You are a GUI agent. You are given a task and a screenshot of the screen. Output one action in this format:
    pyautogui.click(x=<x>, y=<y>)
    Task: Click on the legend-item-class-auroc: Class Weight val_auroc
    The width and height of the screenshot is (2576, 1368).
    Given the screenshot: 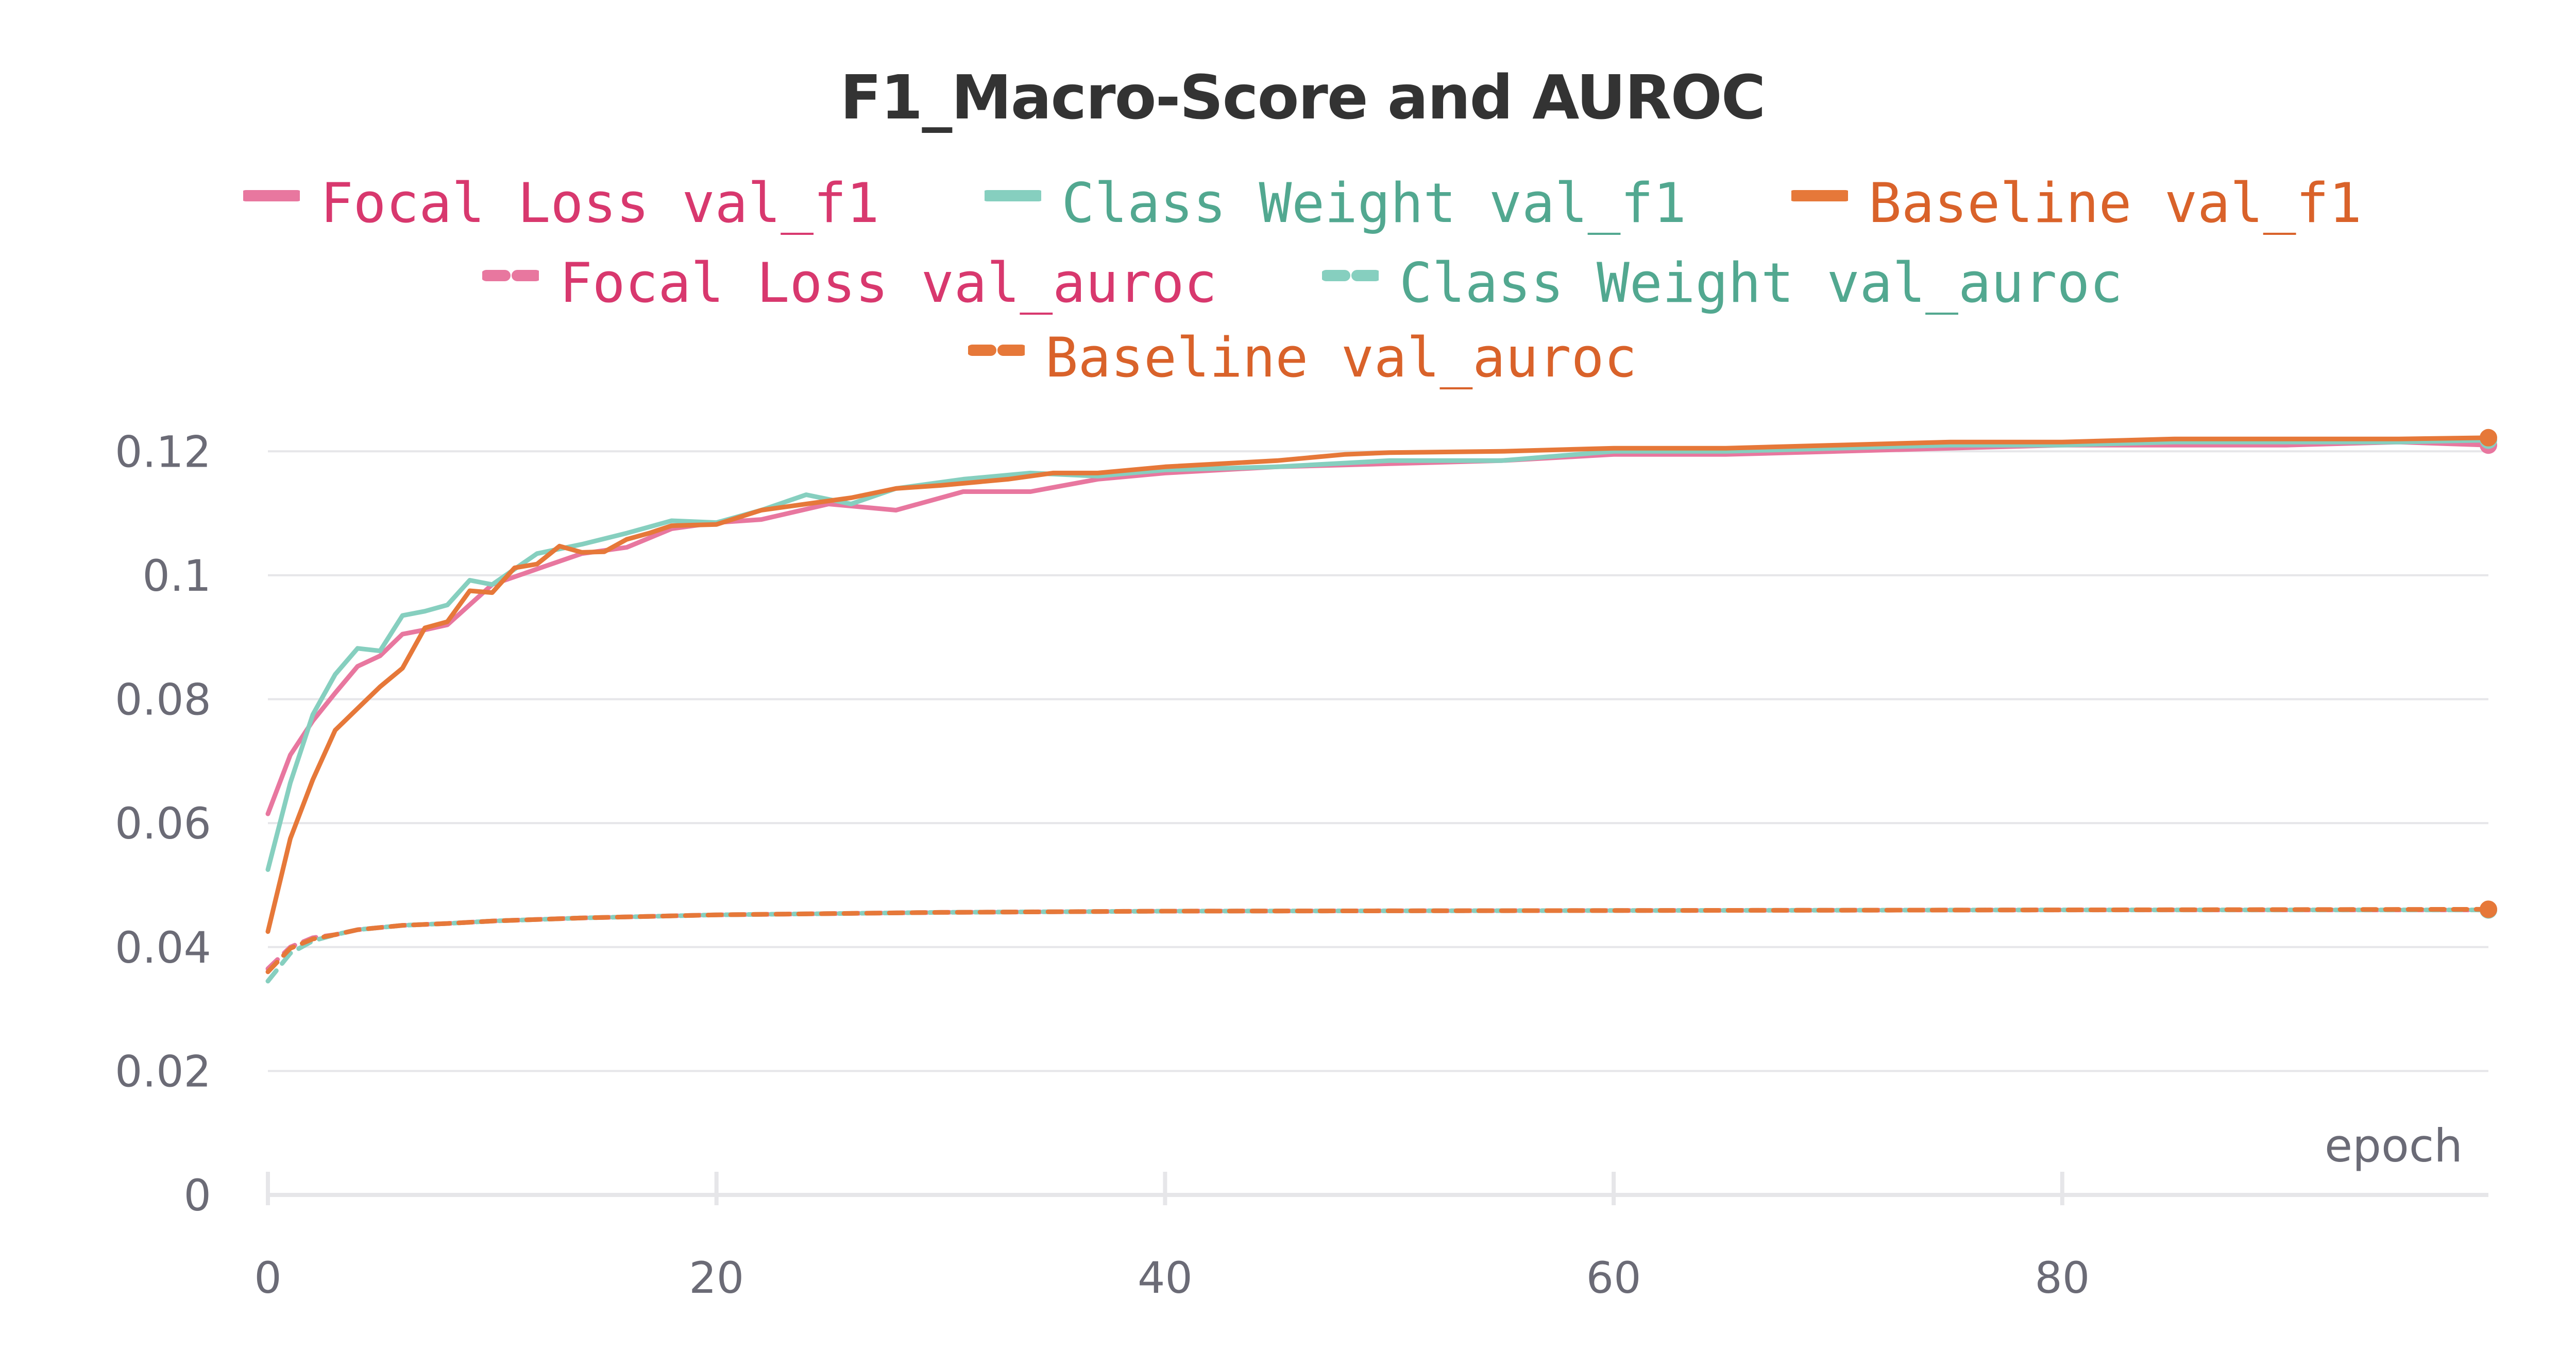 What is the action you would take?
    pyautogui.click(x=1722, y=283)
    